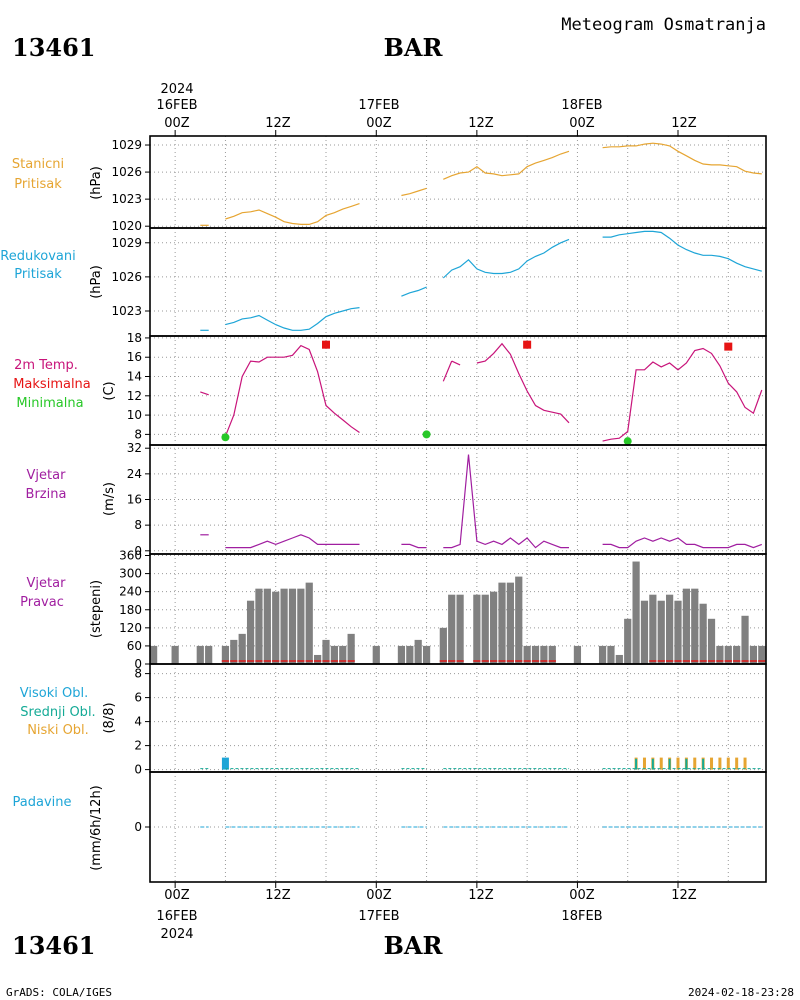 This screenshot has height=1000, width=800. I want to click on hour-label-top-5: 00Z, so click(582, 123).